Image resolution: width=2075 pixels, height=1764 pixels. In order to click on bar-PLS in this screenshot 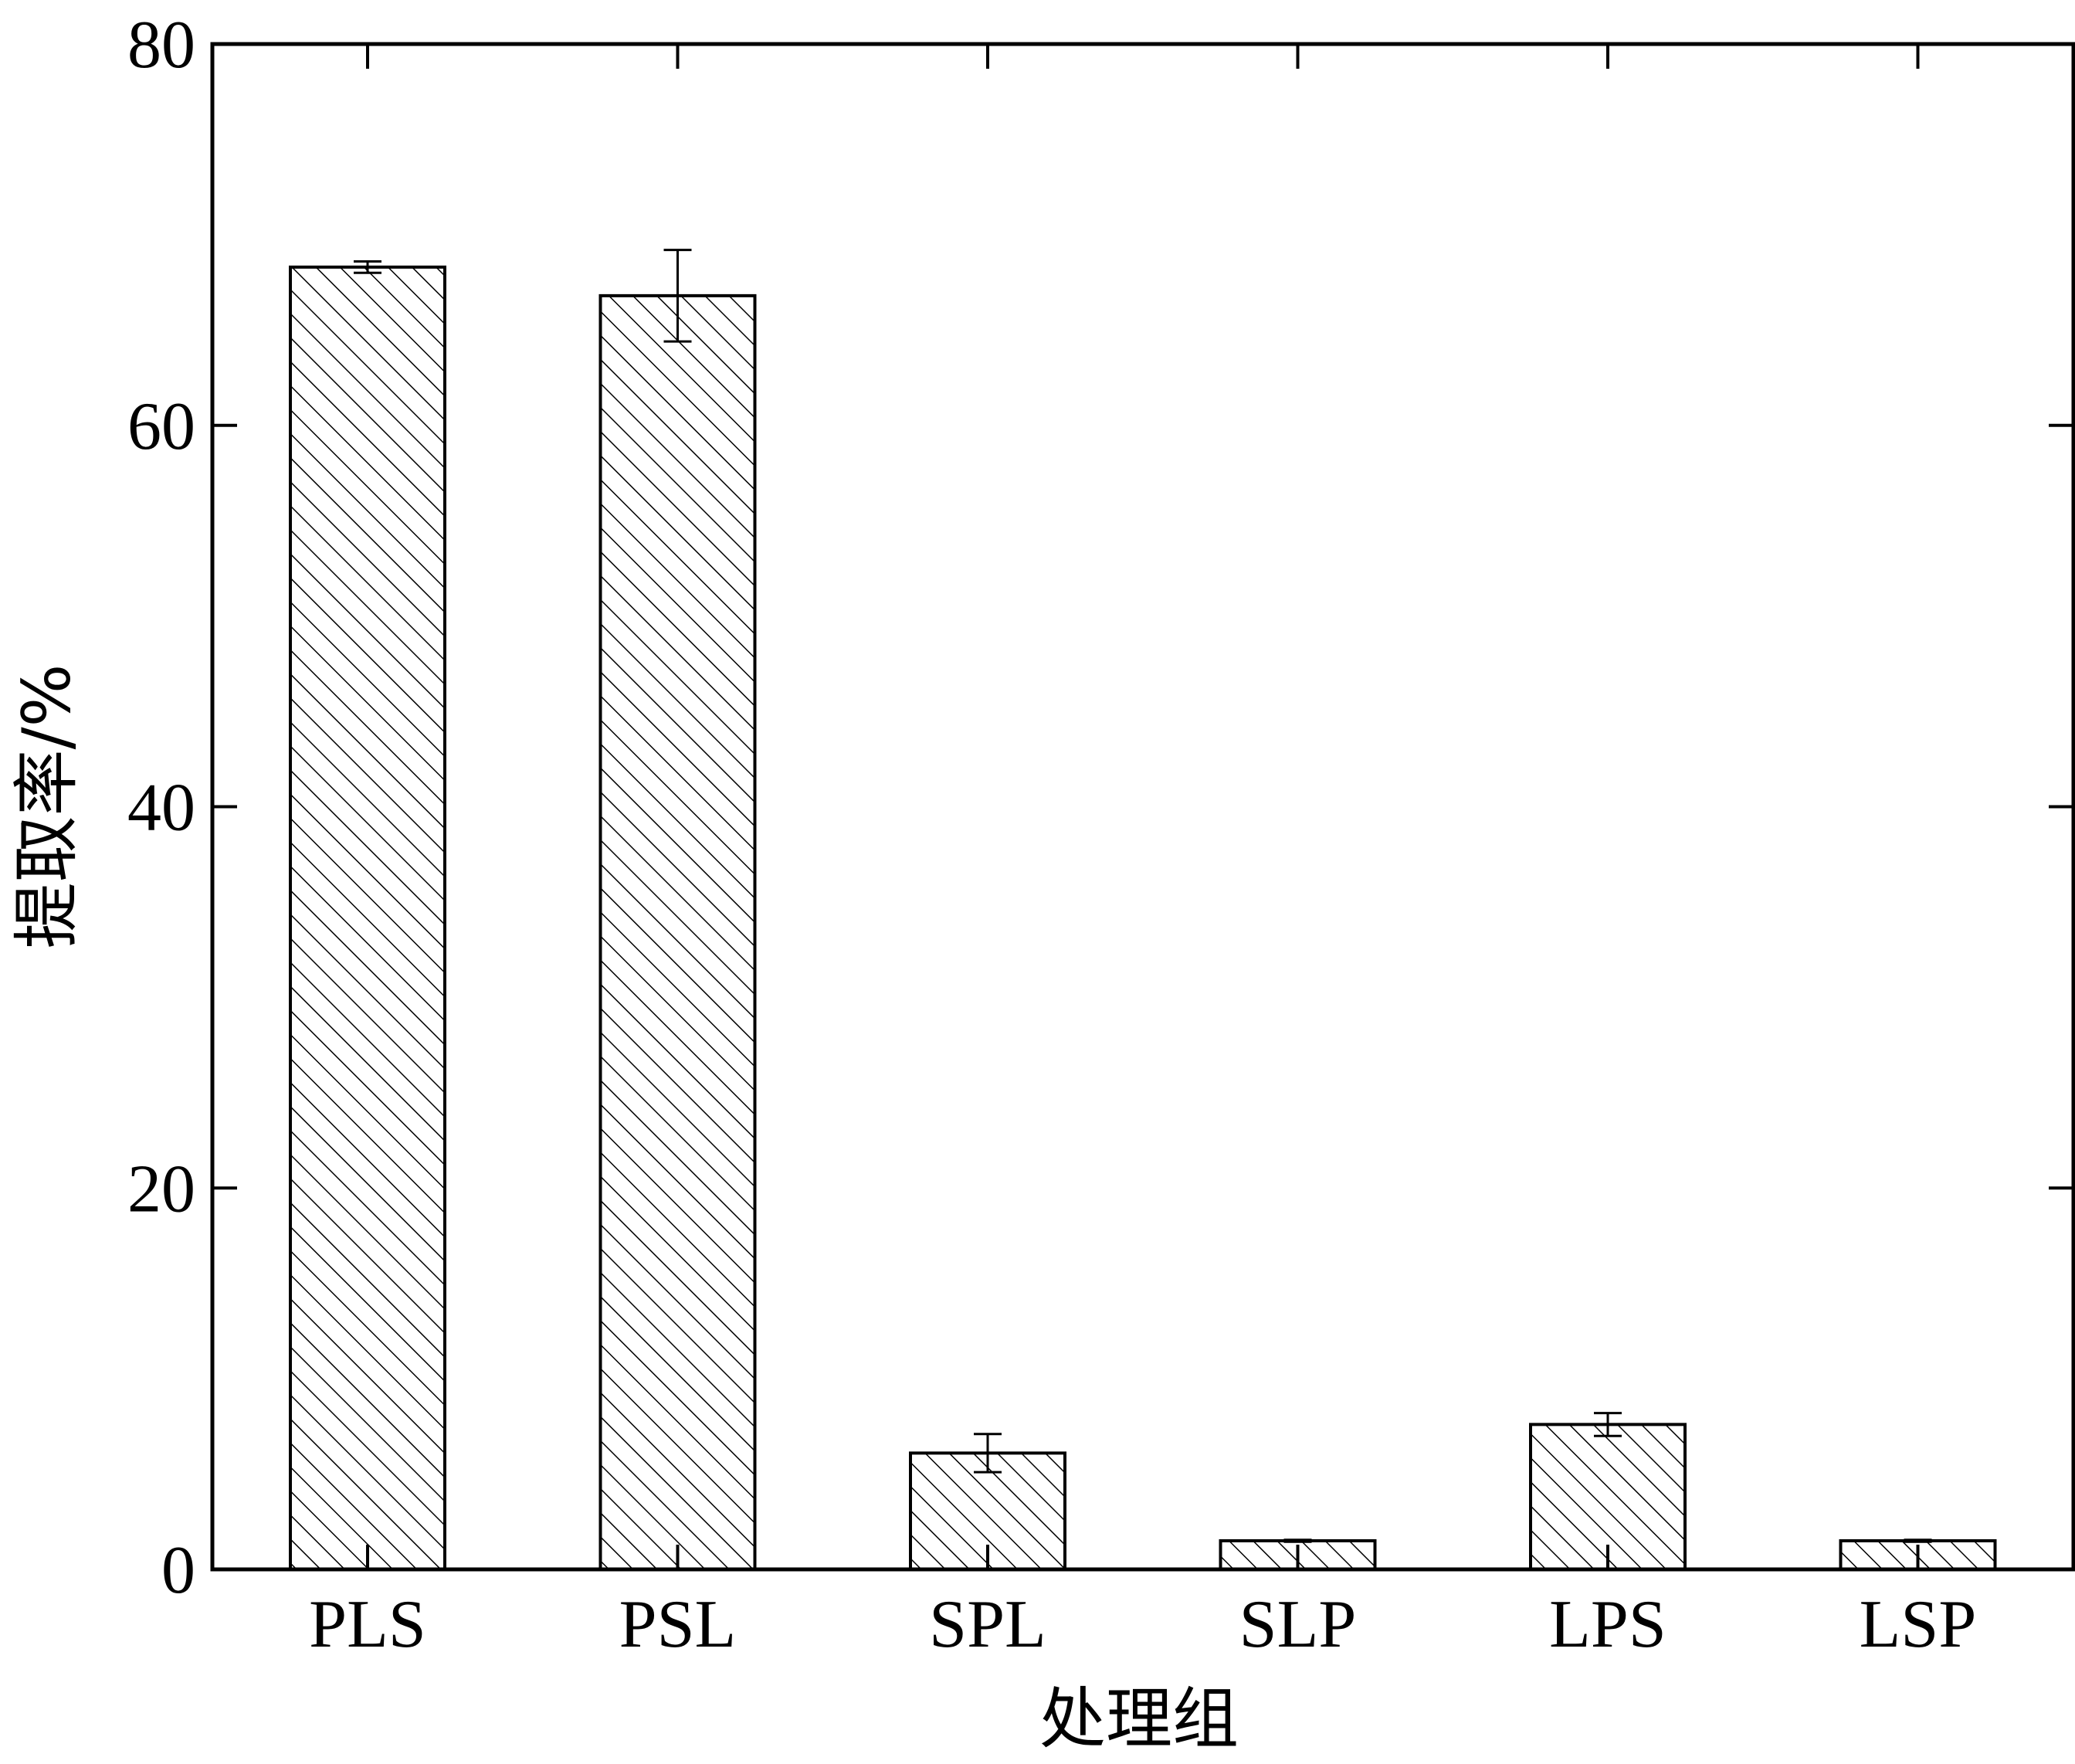, I will do `click(367, 918)`.